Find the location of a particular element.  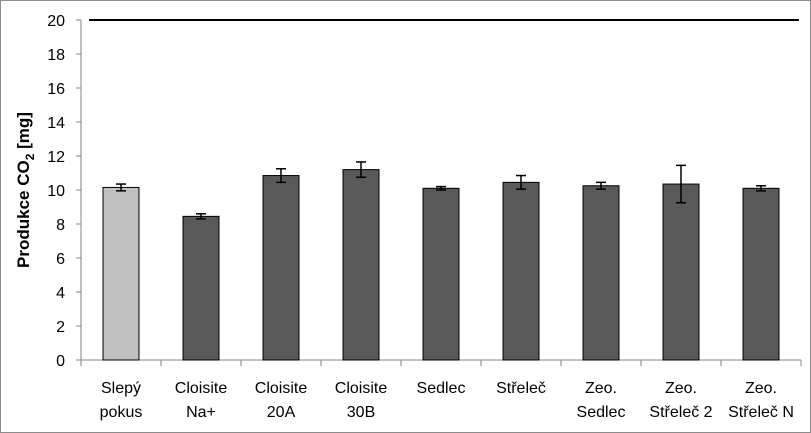

x-category-label: Střeleč 2 is located at coordinates (680, 412).